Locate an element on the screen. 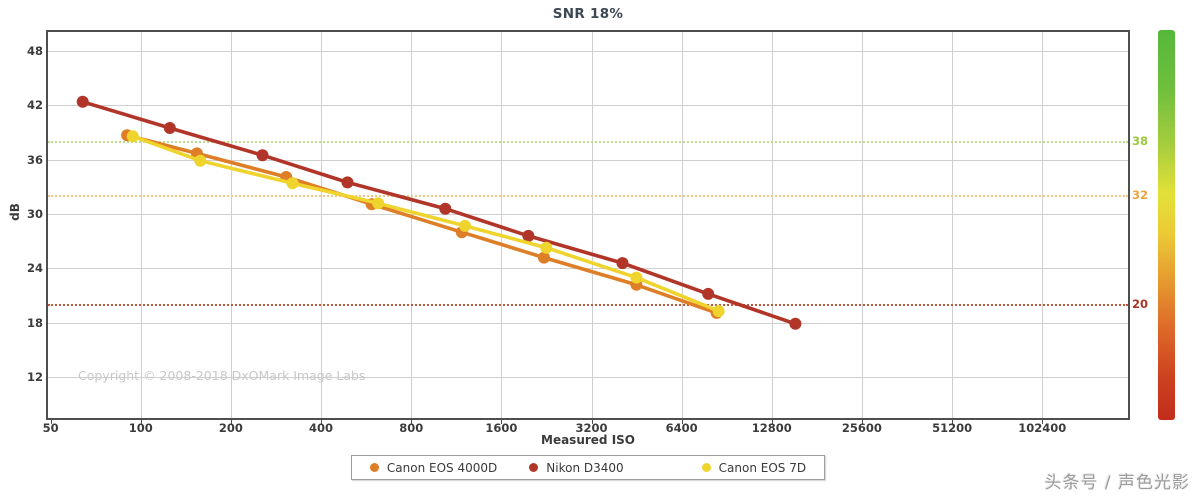  x-tick-label-6400: 6400 is located at coordinates (681, 428).